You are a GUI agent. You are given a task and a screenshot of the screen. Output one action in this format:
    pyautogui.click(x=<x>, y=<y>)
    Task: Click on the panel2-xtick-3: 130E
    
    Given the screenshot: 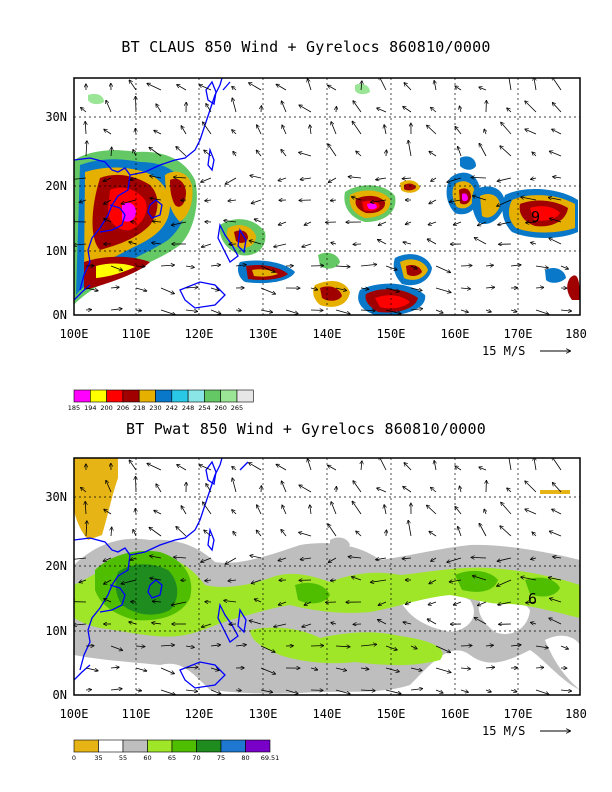 What is the action you would take?
    pyautogui.click(x=263, y=714)
    